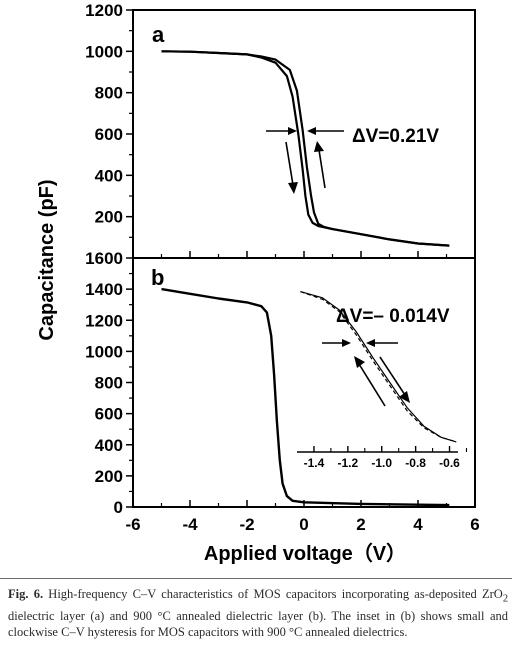 The image size is (518, 660). Describe the element at coordinates (118, 507) in the screenshot. I see `y-tick-label-b: 0` at that location.